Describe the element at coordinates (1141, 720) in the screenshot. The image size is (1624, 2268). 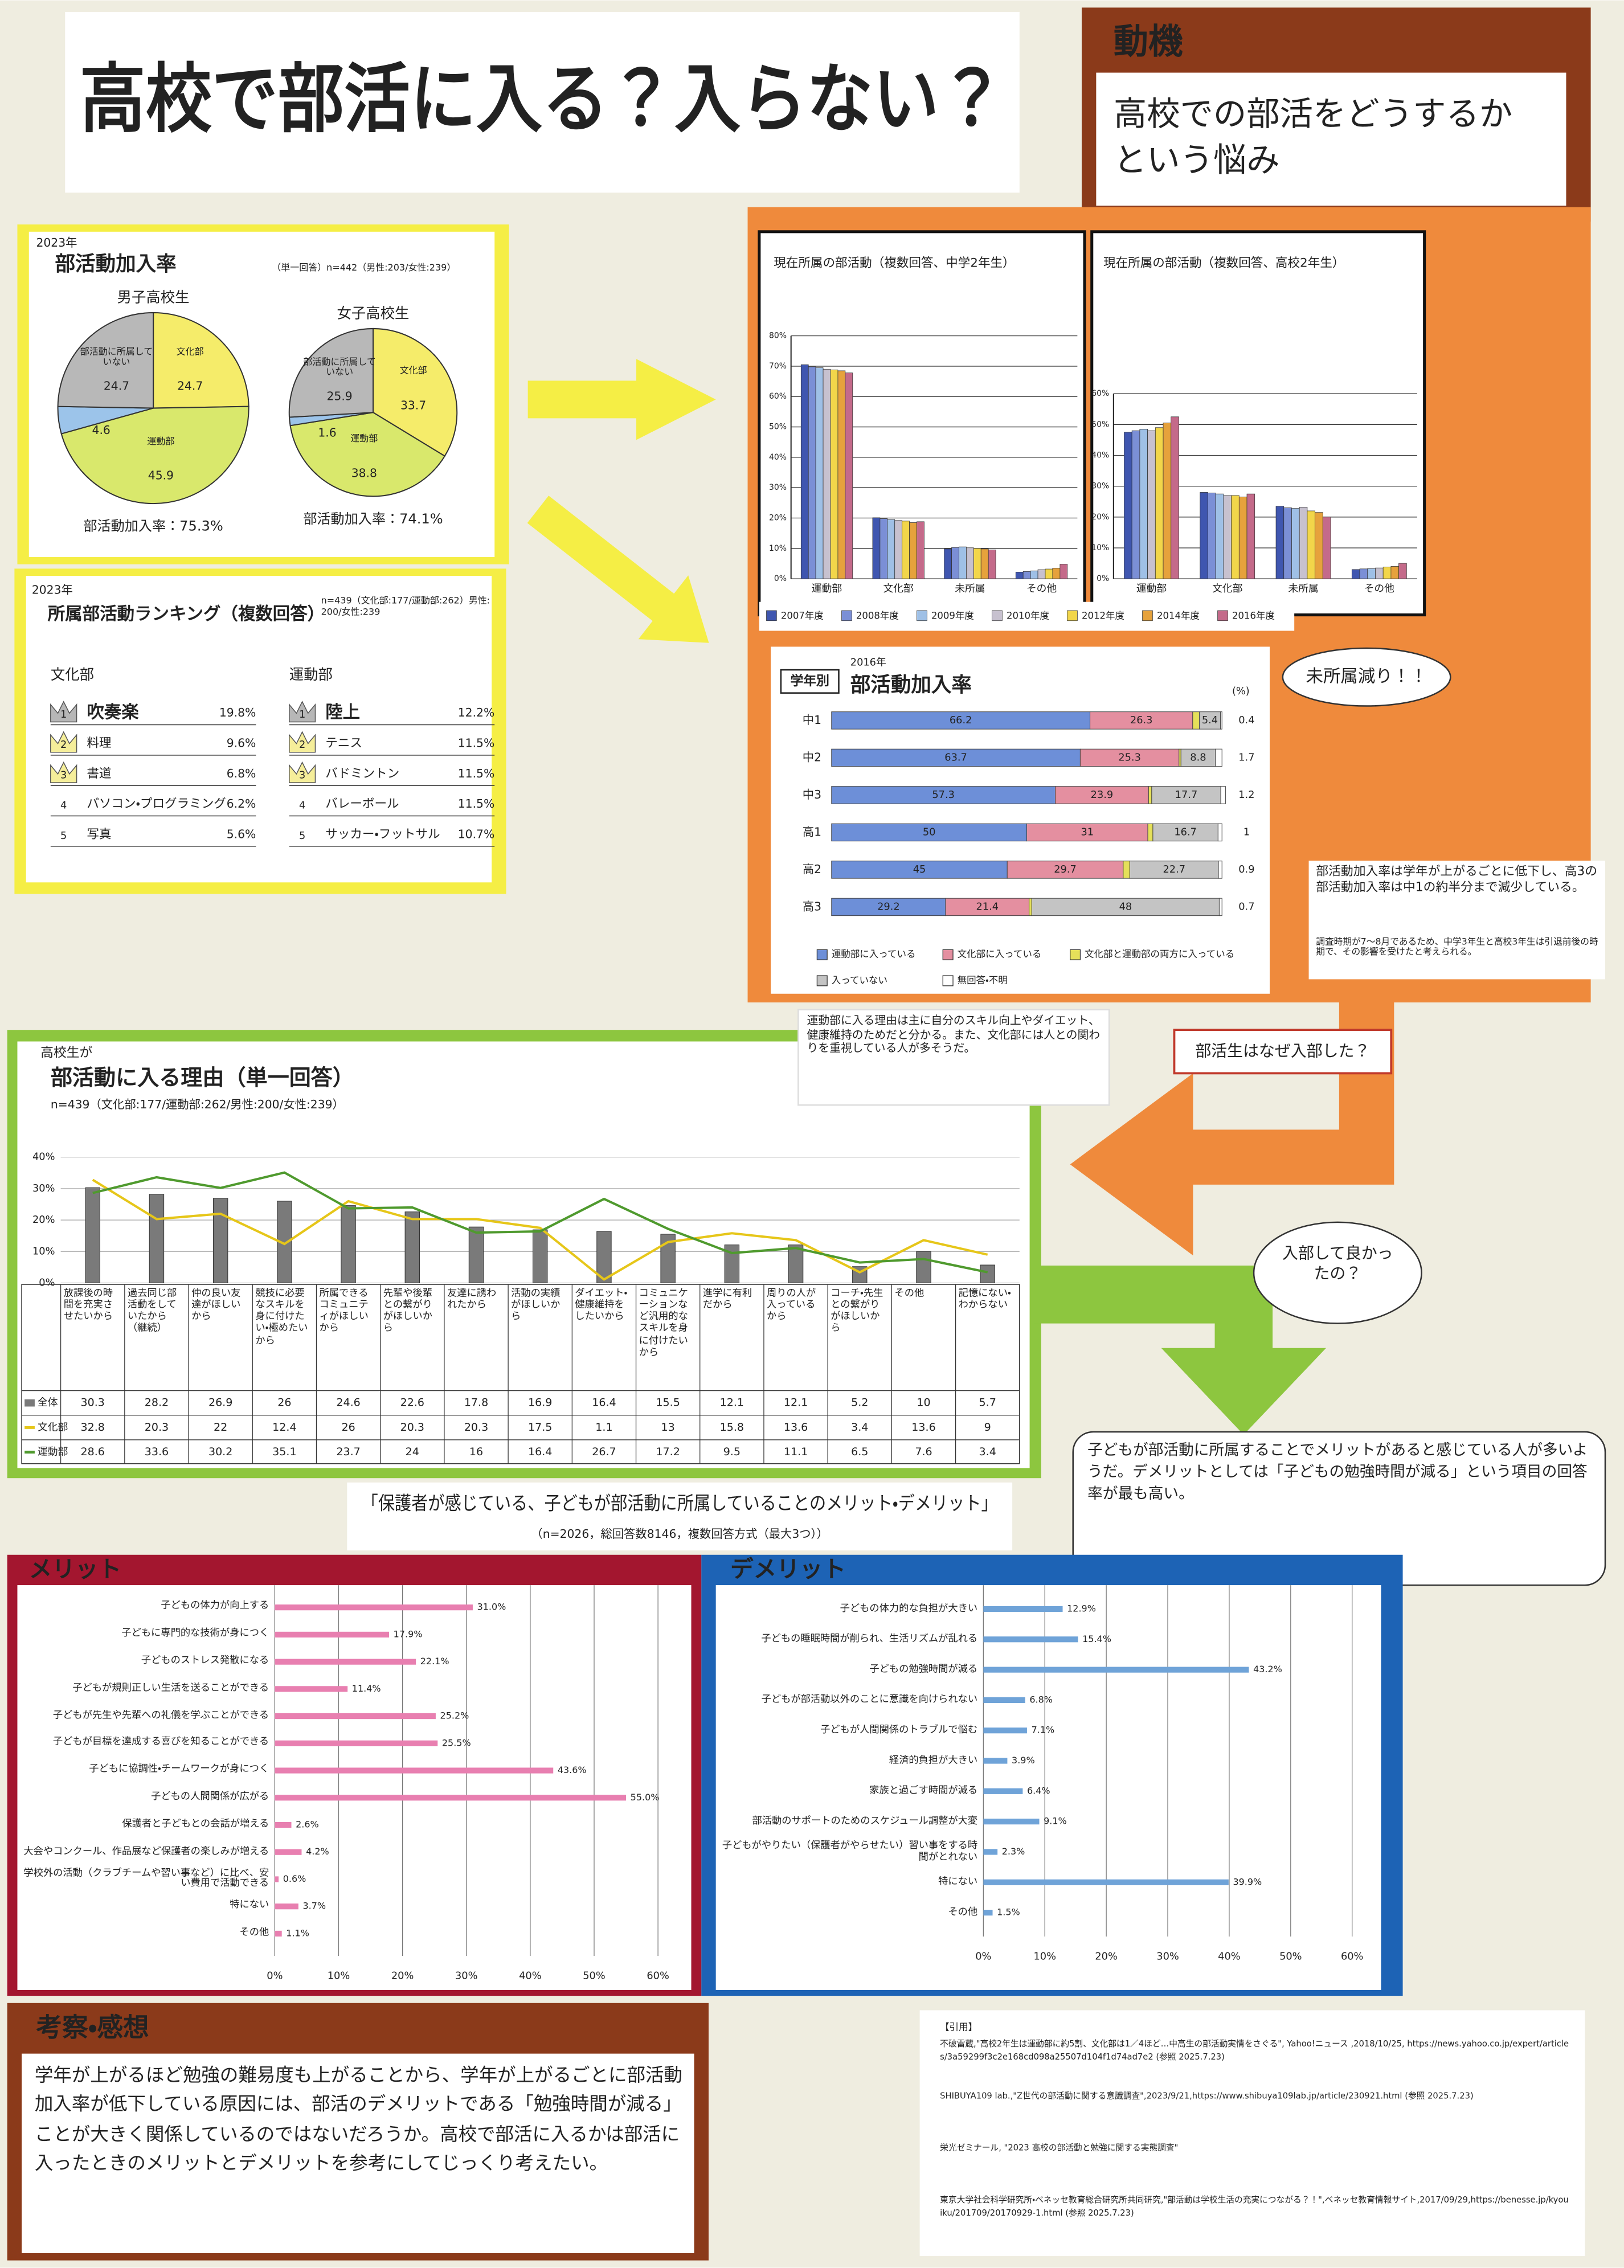
I see `value-label: 26.3` at that location.